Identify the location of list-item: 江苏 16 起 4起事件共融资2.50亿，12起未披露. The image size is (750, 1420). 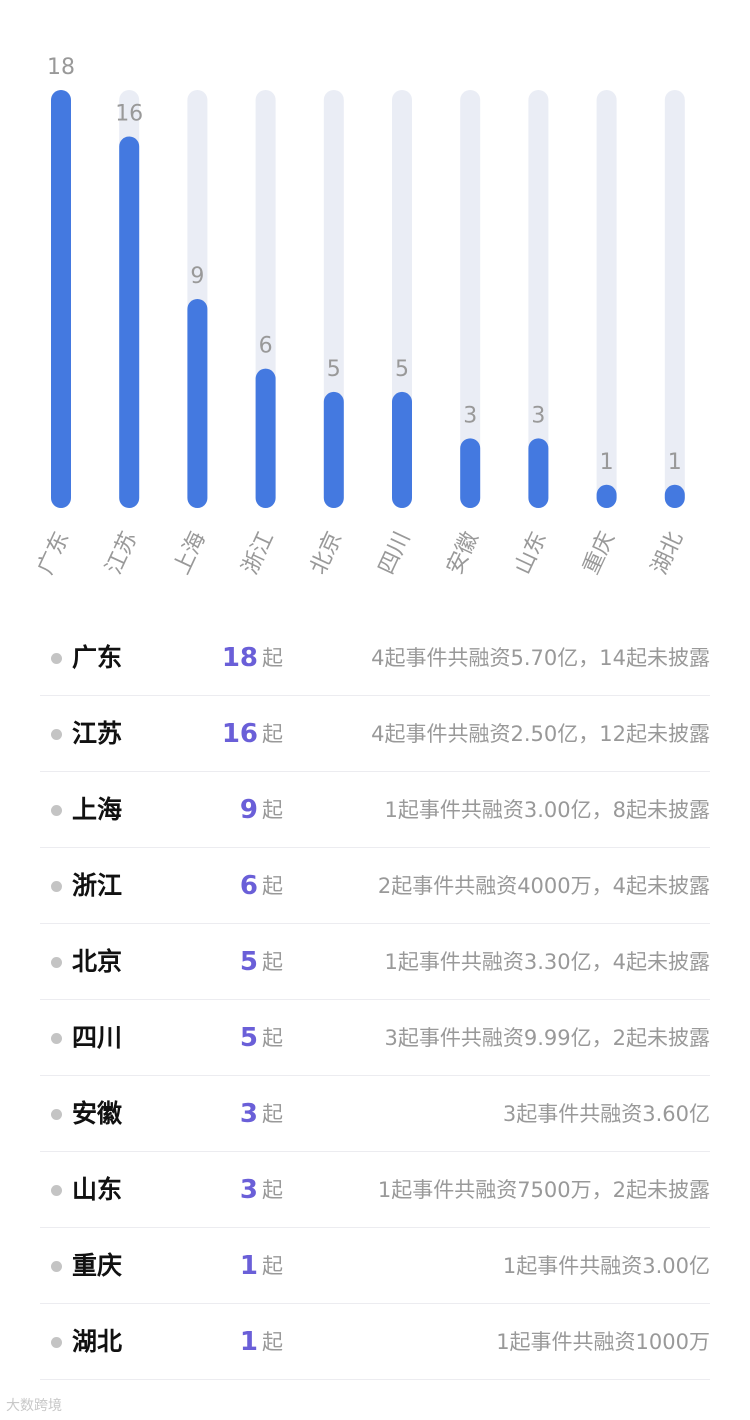
(375, 734).